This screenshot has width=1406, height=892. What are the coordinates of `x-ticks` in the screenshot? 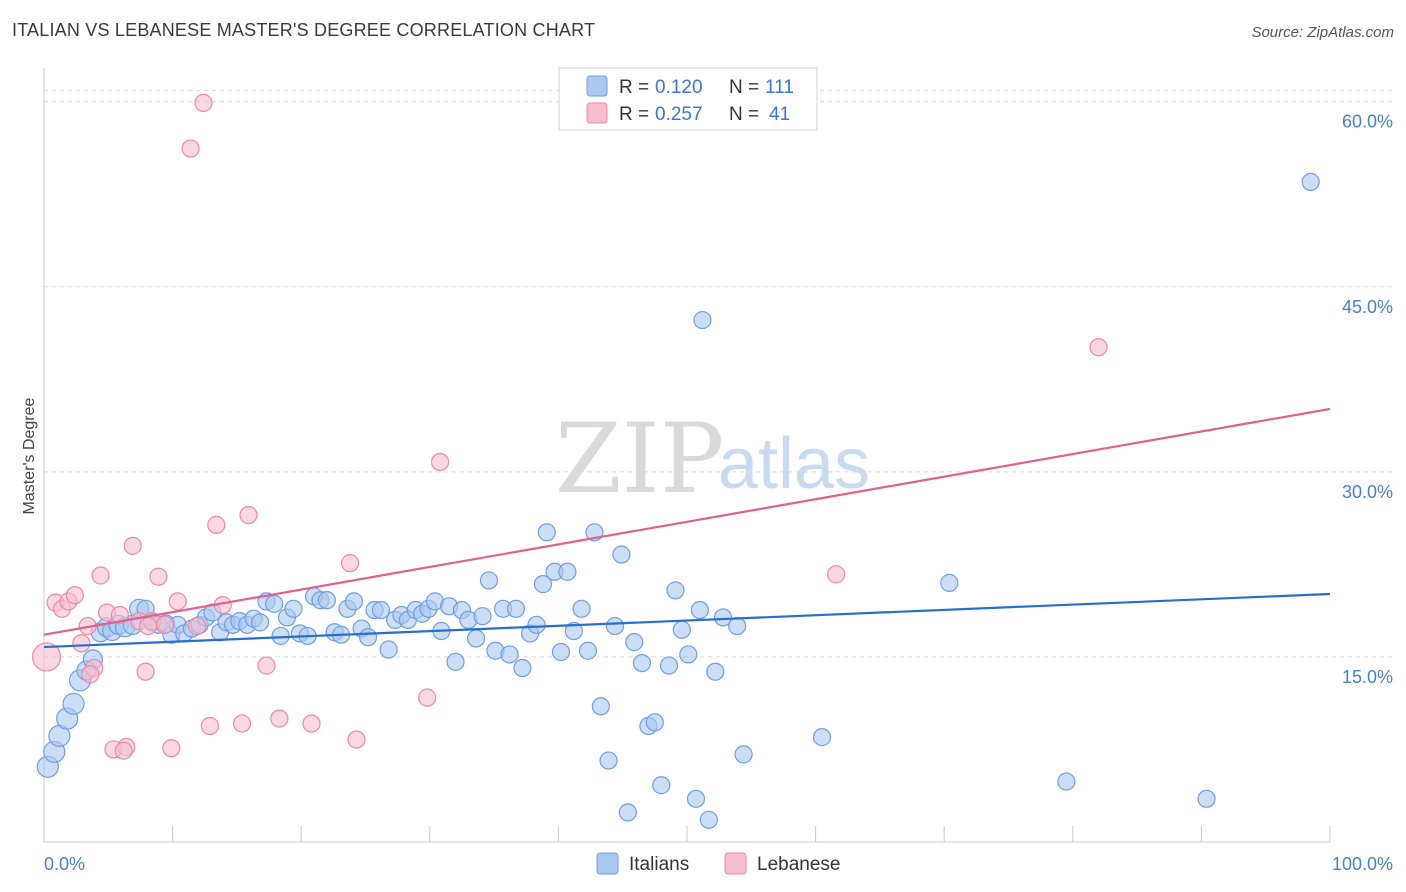 It's located at (751, 834).